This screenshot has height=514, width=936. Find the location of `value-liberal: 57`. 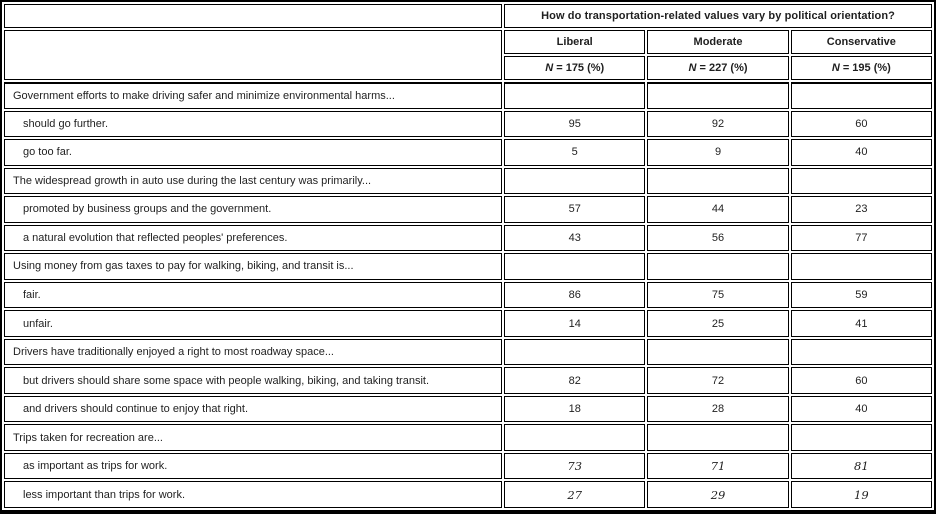

value-liberal: 57 is located at coordinates (575, 209).